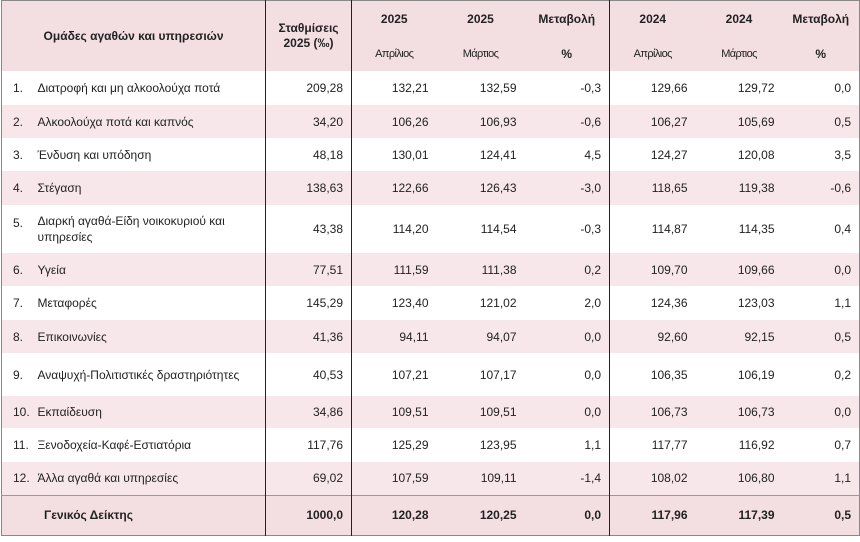 The width and height of the screenshot is (860, 542). I want to click on weights-header-text: Σταθμίσεις 2025 (‰), so click(308, 35).